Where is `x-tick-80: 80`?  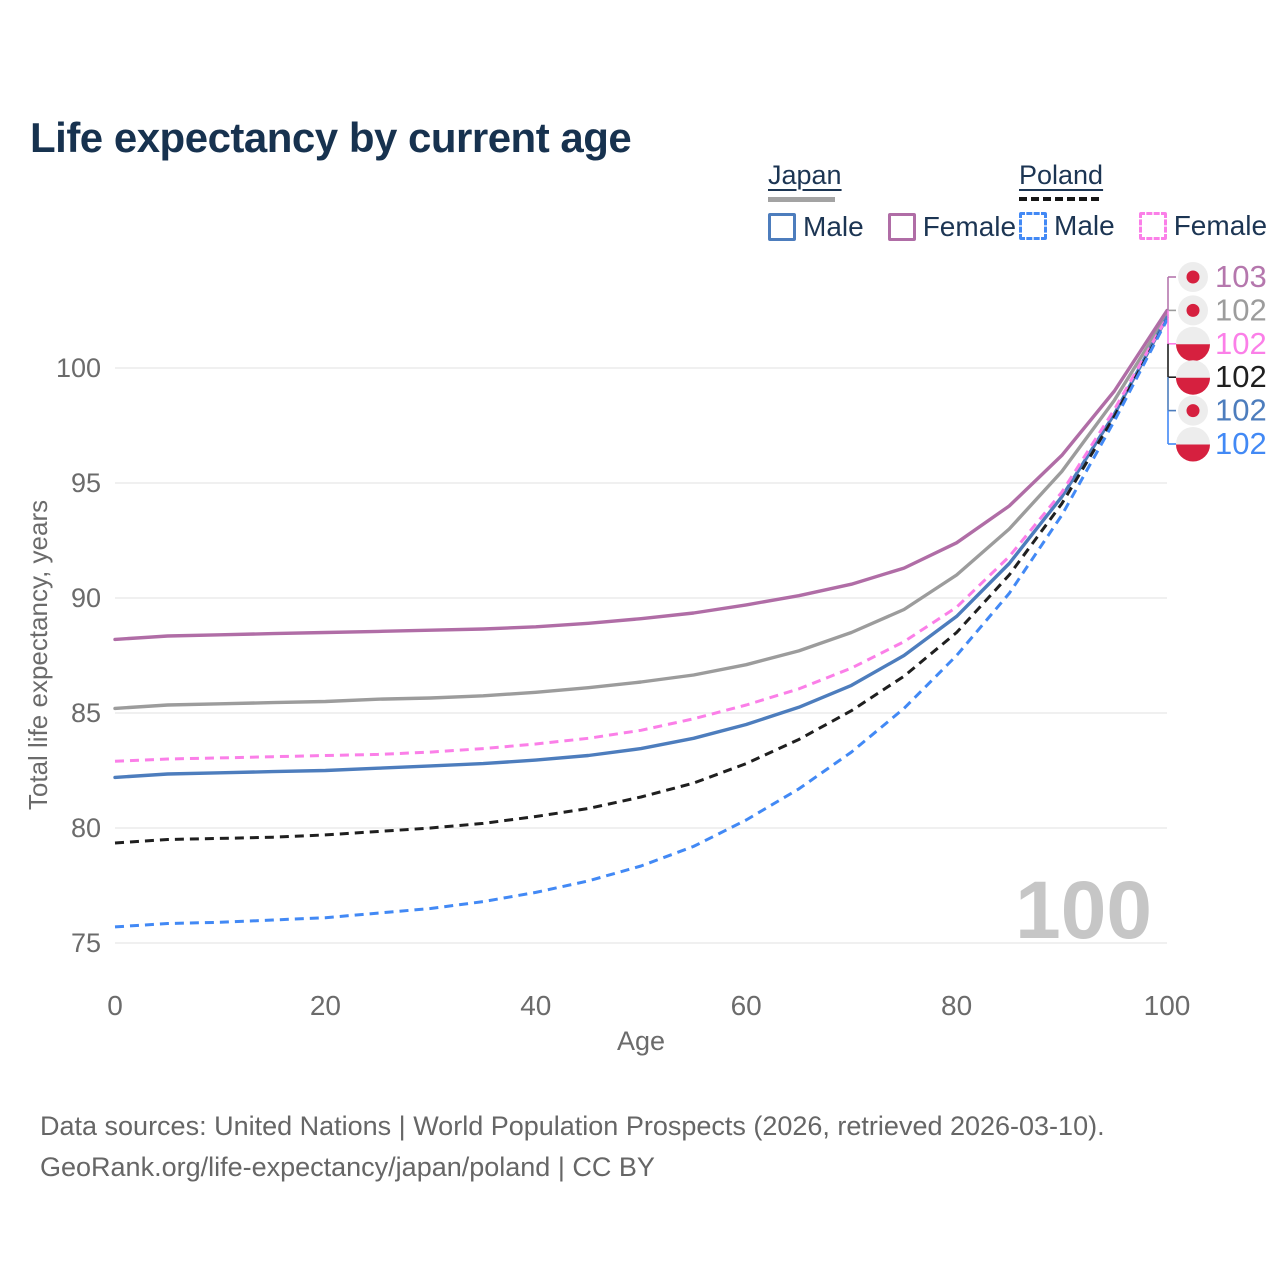
x-tick-80: 80 is located at coordinates (956, 1005).